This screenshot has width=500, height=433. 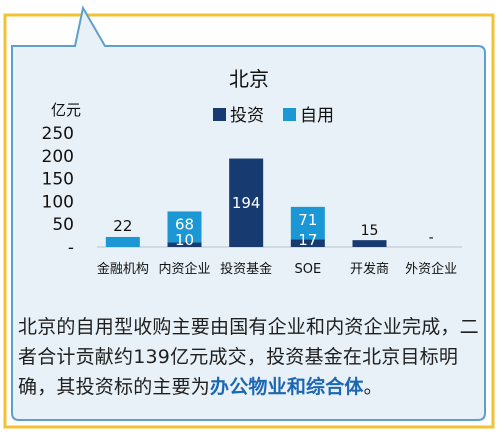 I want to click on x-tick-label: 开发商, so click(x=369, y=269).